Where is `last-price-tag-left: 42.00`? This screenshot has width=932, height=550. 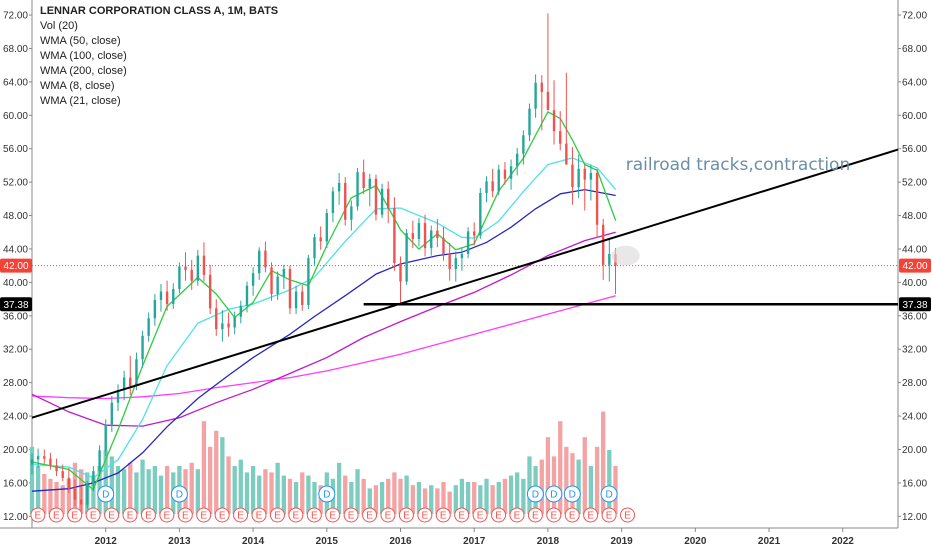
last-price-tag-left: 42.00 is located at coordinates (16, 265).